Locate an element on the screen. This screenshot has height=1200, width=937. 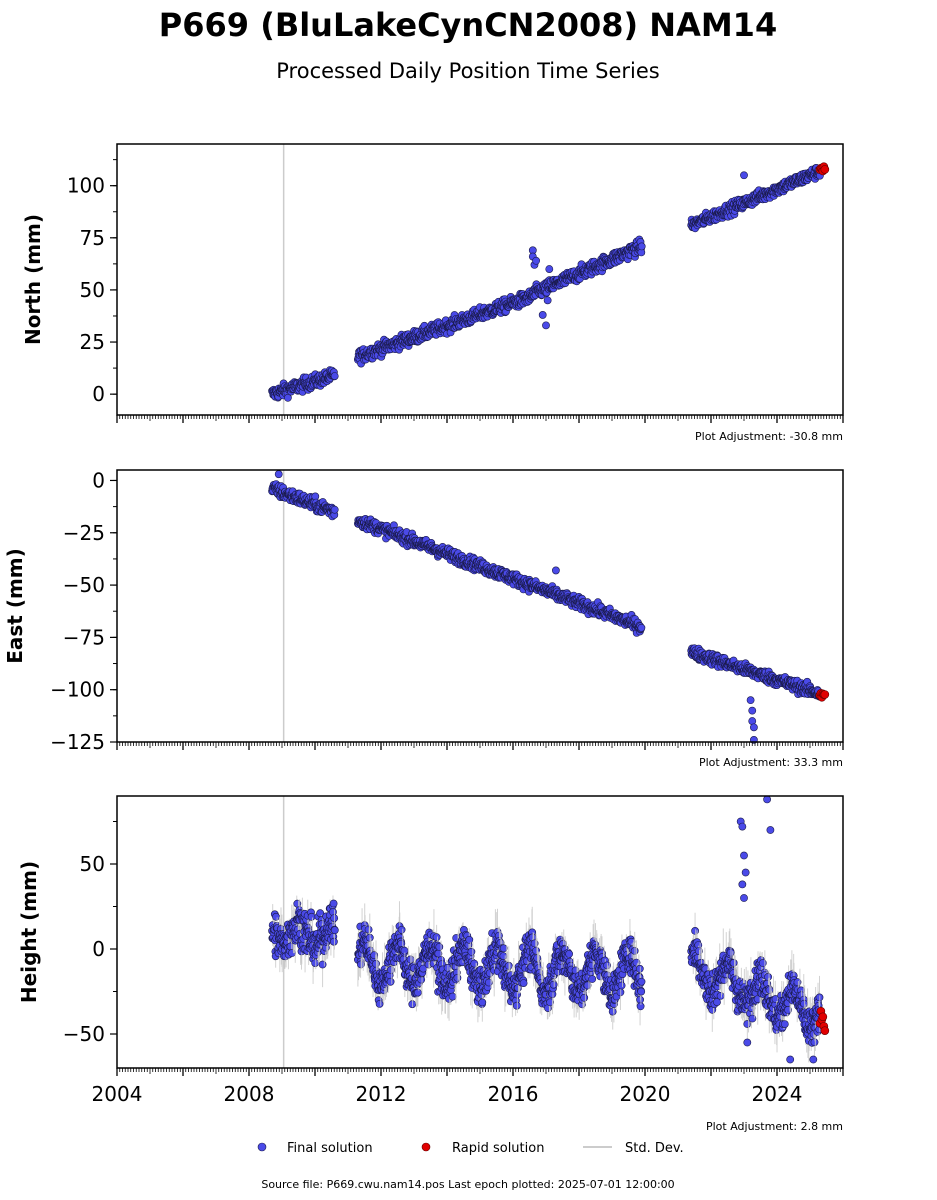
plot-adjustment-note: Plot Adjustment: 33.3 mm is located at coordinates (771, 762).